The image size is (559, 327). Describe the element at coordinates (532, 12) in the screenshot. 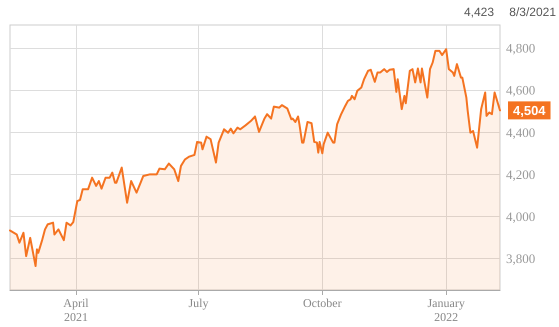

I see `text: 8/3/2021` at that location.